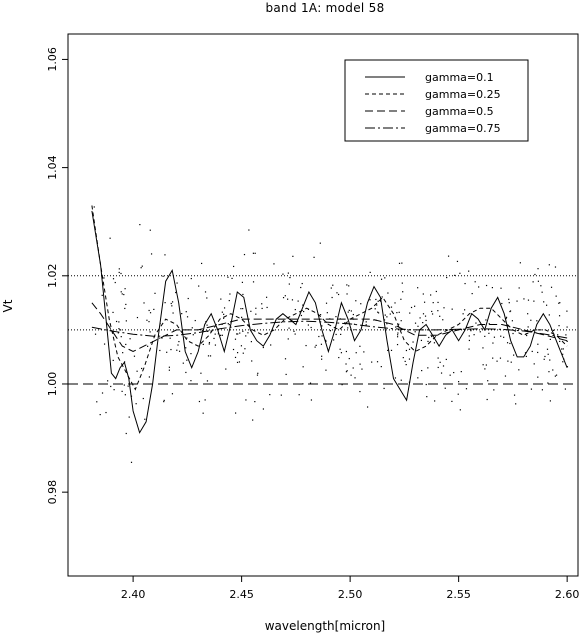  What do you see at coordinates (133, 594) in the screenshot?
I see `x-tick-label: 2.40` at bounding box center [133, 594].